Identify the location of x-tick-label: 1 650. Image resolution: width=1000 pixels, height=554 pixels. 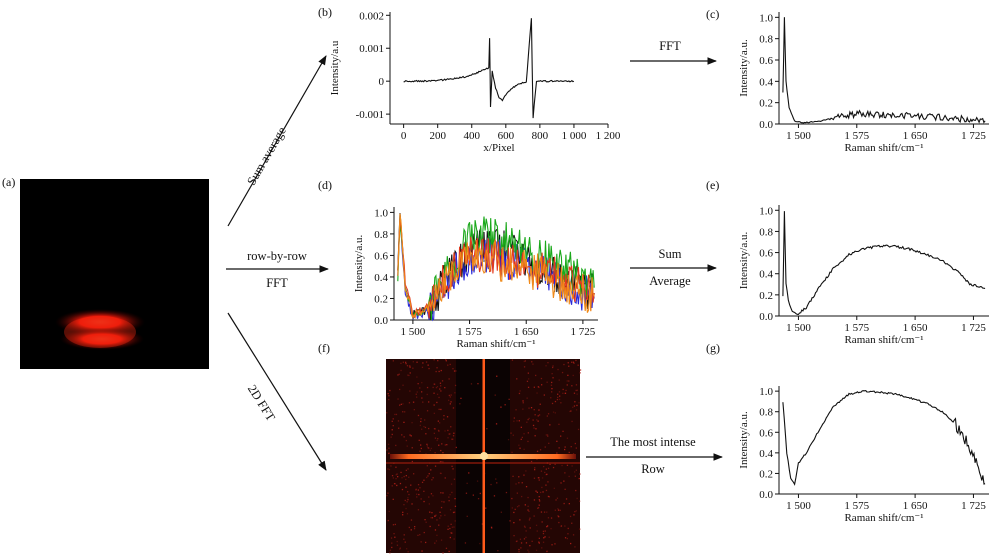
(915, 136).